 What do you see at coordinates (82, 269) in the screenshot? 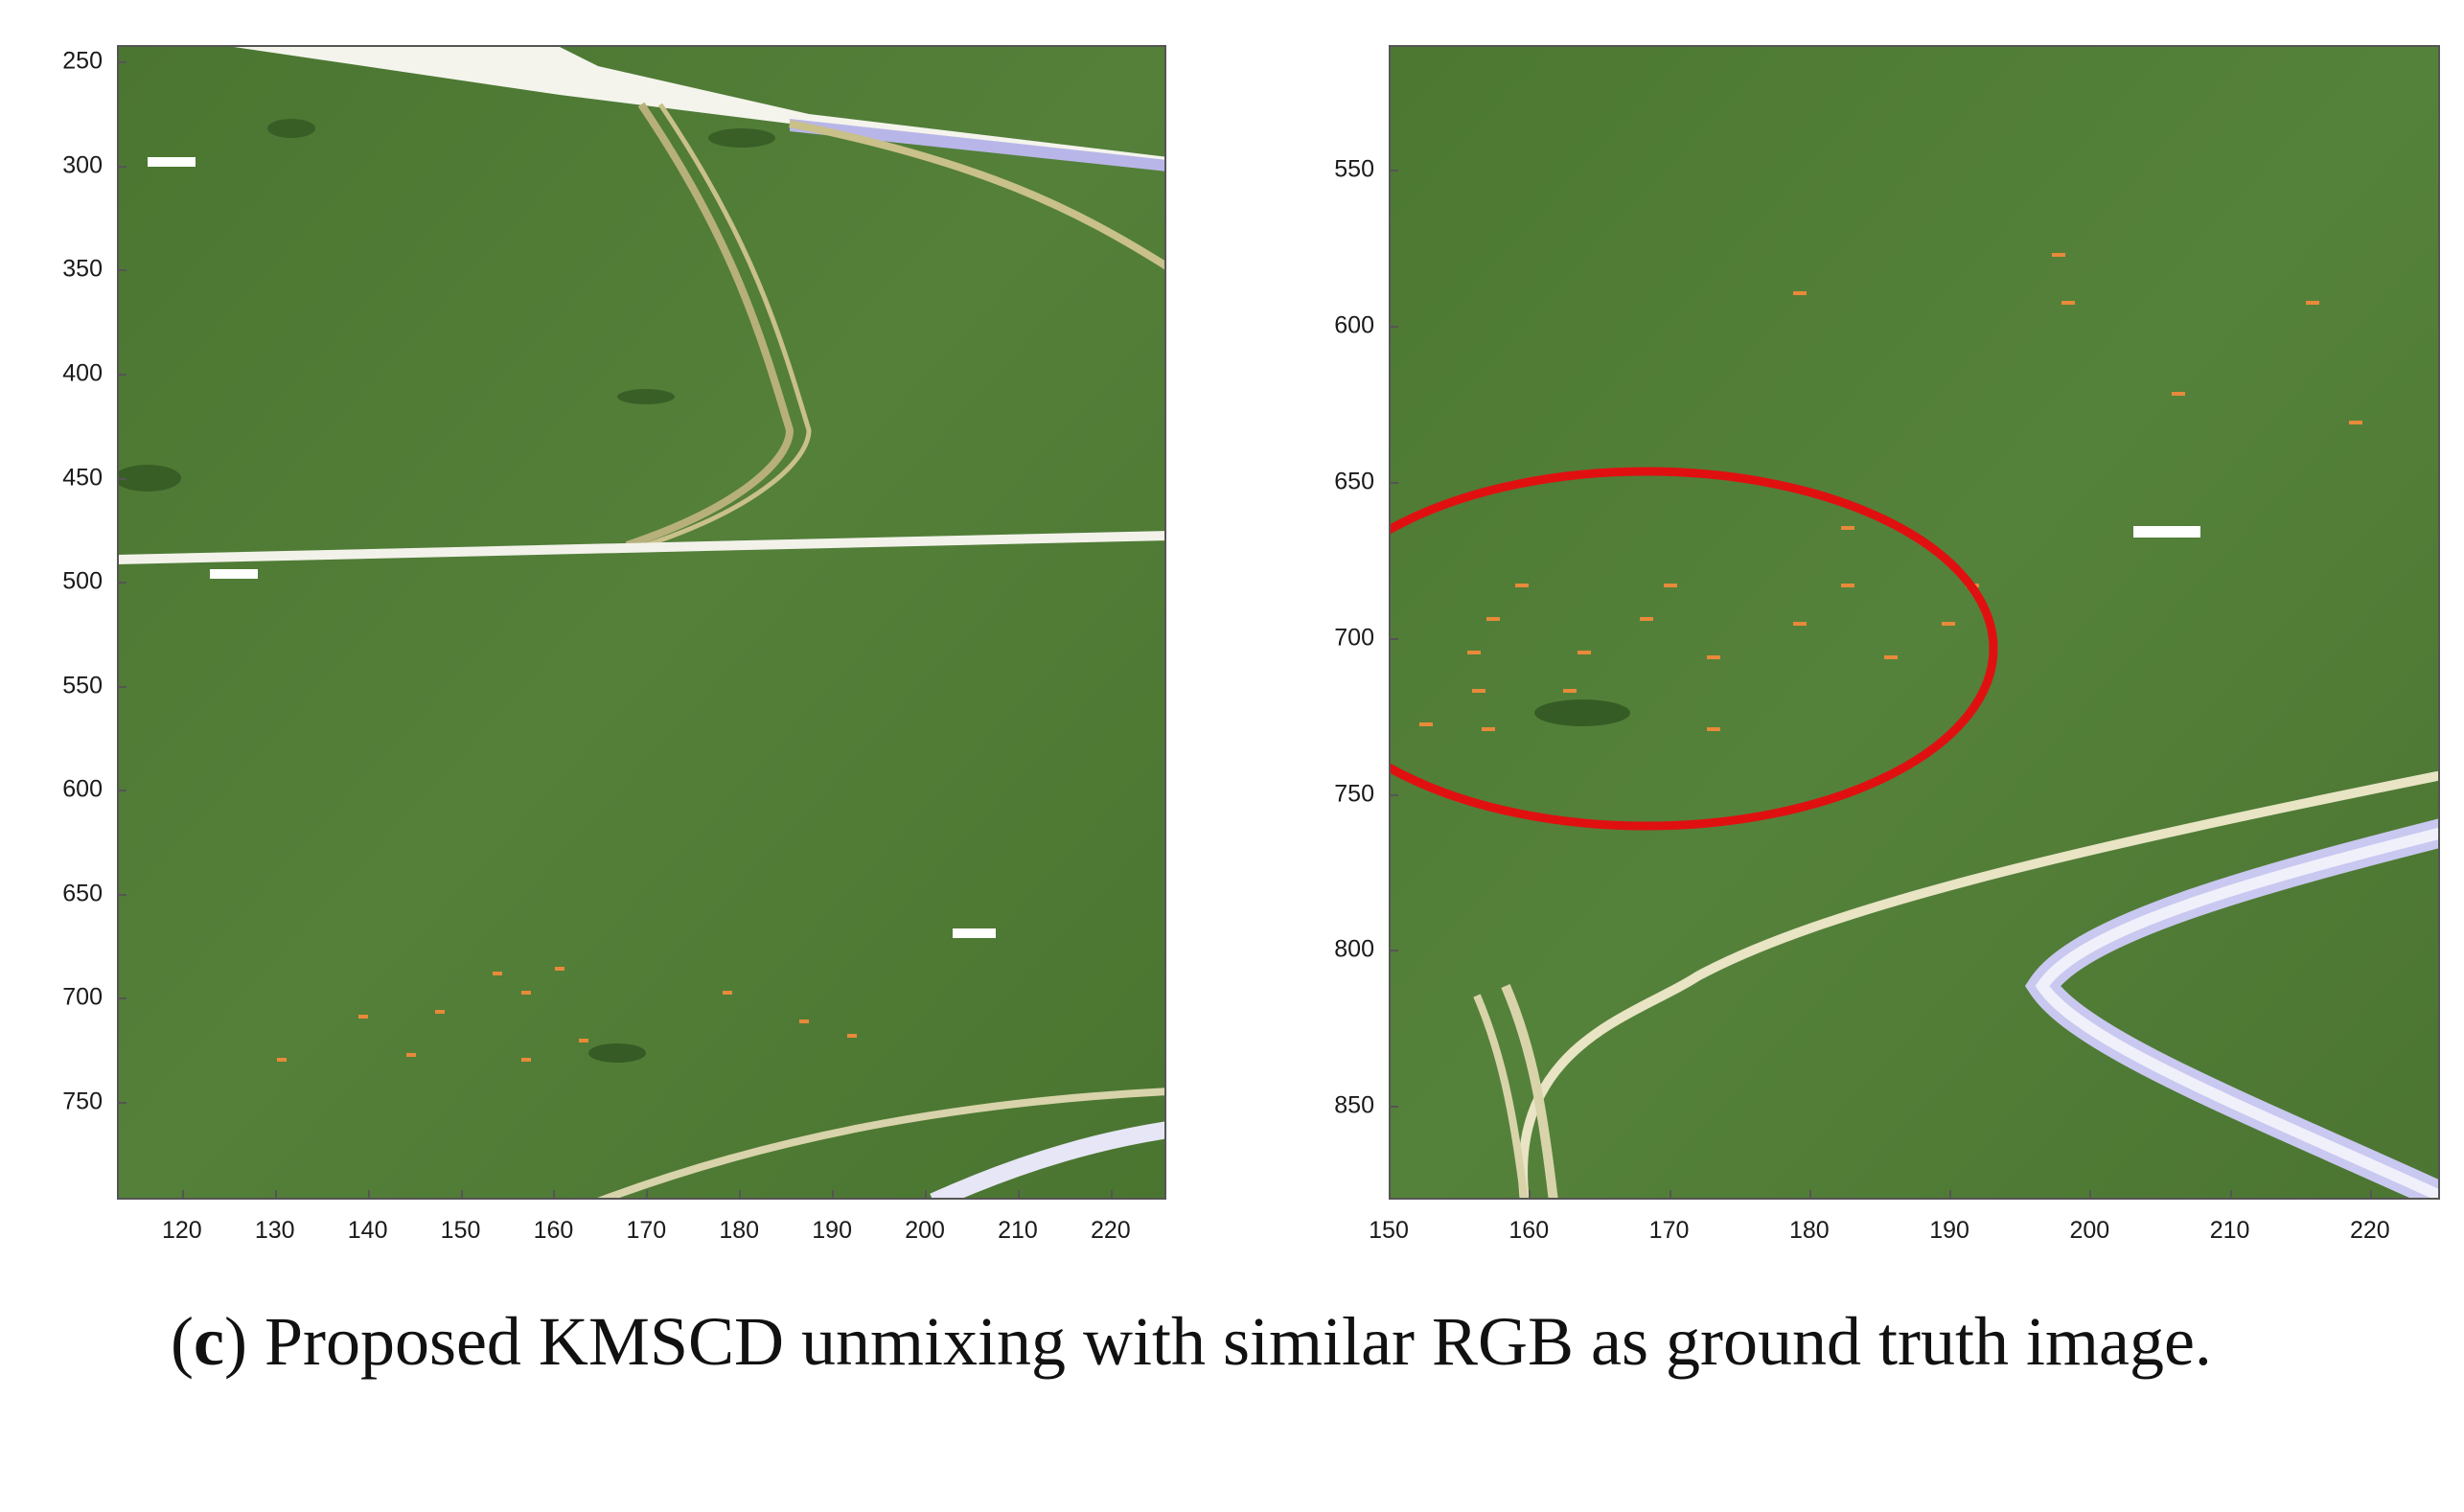
I see `y-tick-label: 350` at bounding box center [82, 269].